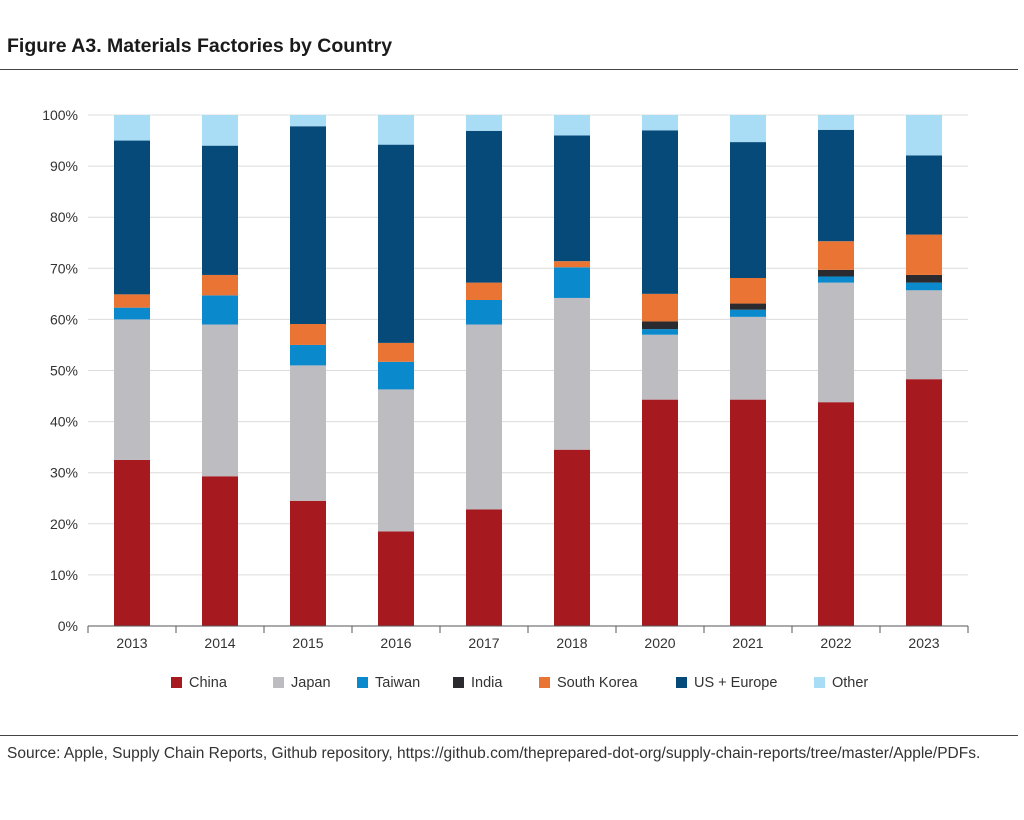 The image size is (1024, 820). Describe the element at coordinates (397, 683) in the screenshot. I see `legend-label: Taiwan` at that location.